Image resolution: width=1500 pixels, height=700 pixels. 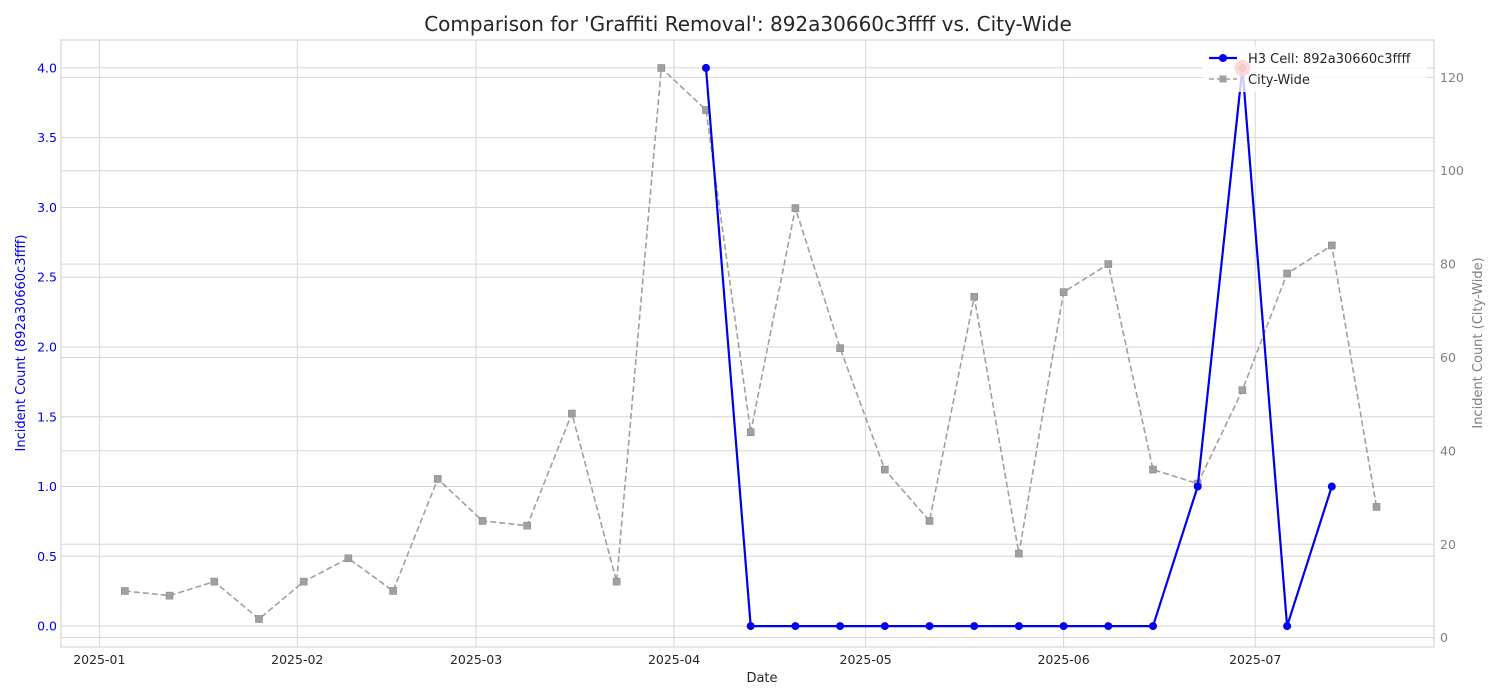 I want to click on left-axis-title: Incident Count (892a30660c3ffff), so click(x=21, y=343).